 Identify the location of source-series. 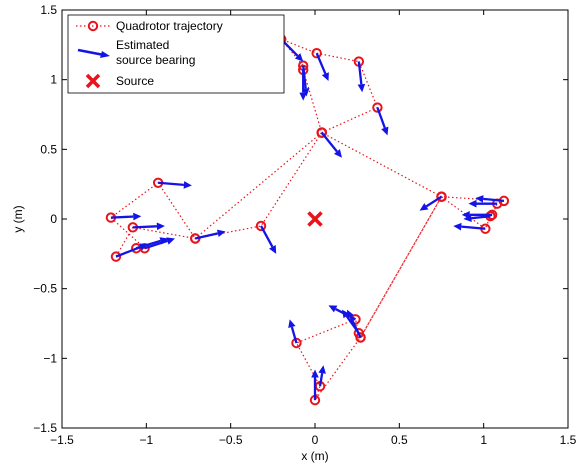
(315, 219).